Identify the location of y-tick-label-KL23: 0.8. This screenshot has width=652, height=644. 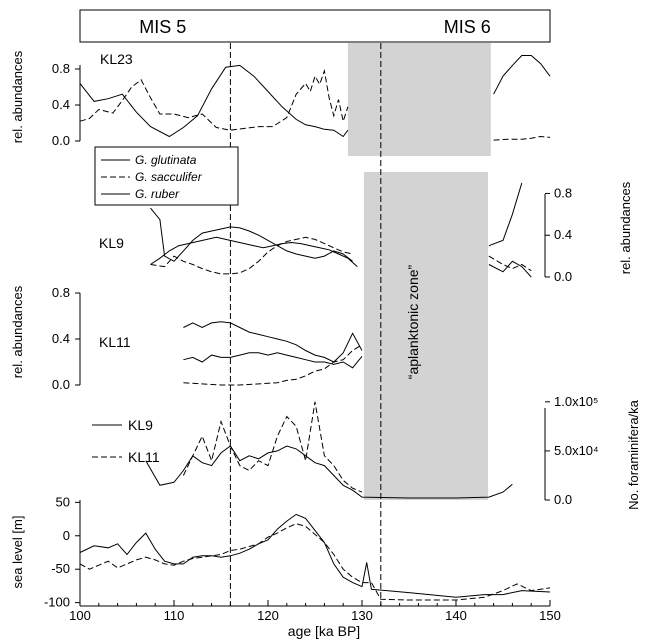
(61, 68).